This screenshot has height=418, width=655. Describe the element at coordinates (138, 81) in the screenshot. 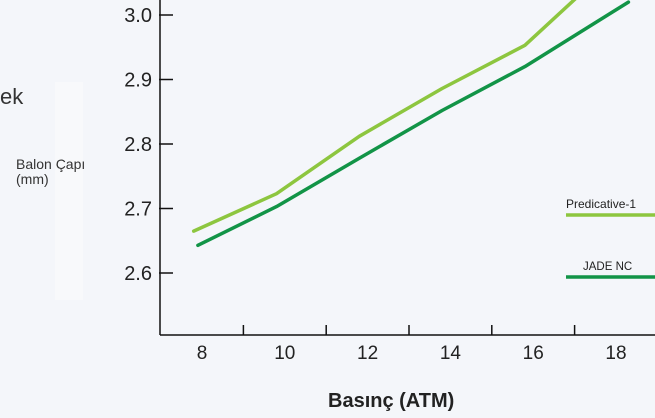

I see `y-tick-label: 2.9` at that location.